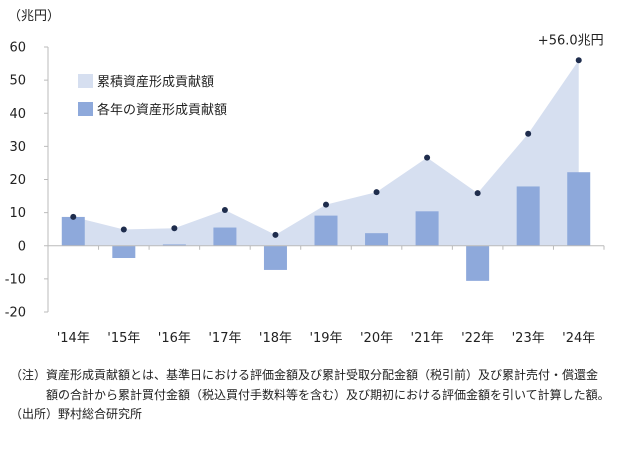 The image size is (618, 466). What do you see at coordinates (578, 60) in the screenshot?
I see `cumulative-point-24年` at bounding box center [578, 60].